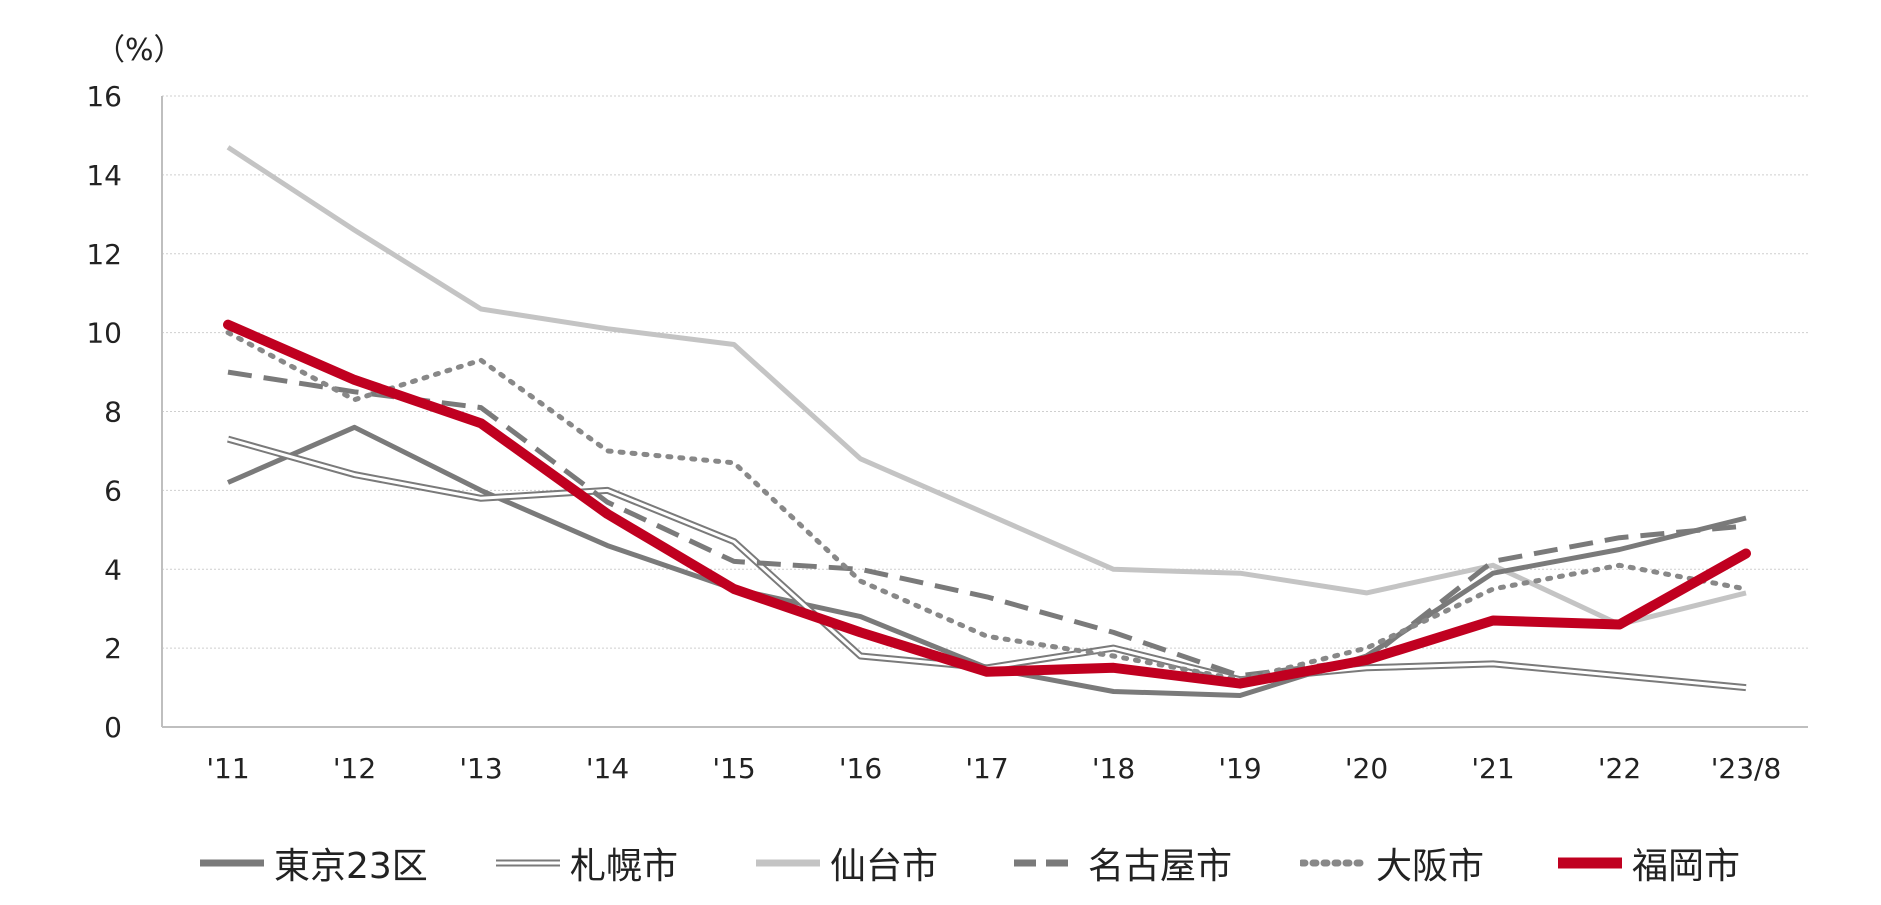  Describe the element at coordinates (1746, 768) in the screenshot. I see `x-tick-label: '23/8` at that location.